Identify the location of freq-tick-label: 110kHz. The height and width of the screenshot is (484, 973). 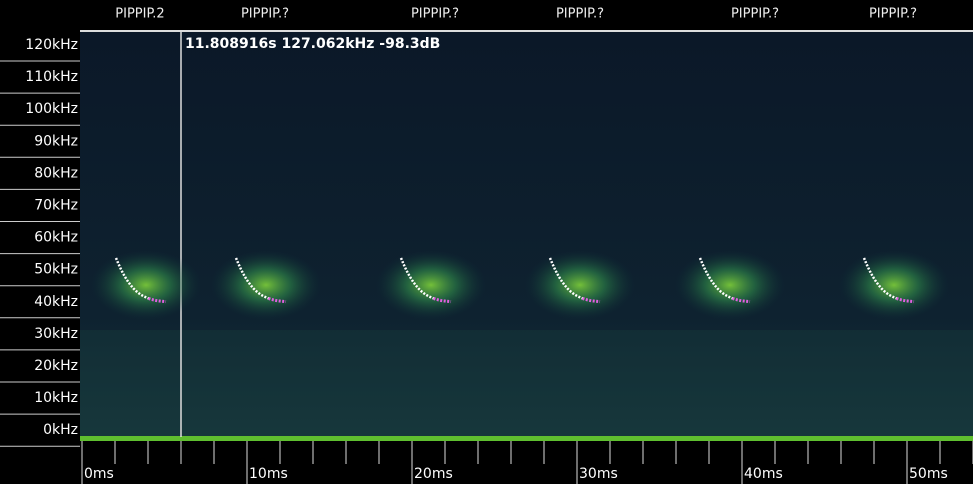
(51, 77).